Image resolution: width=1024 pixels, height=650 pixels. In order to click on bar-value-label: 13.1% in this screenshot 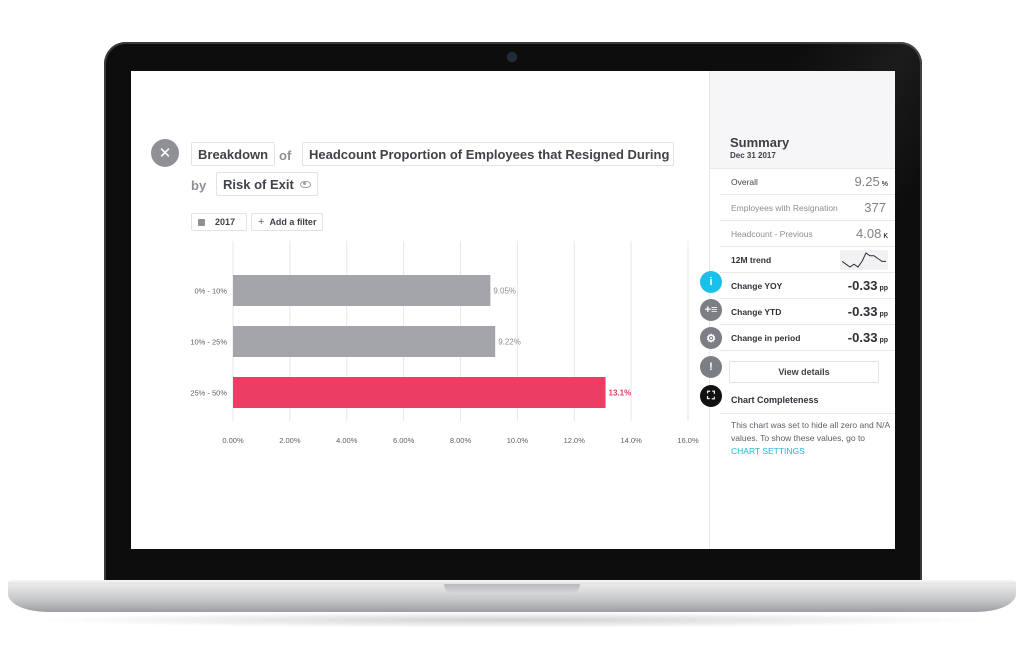, I will do `click(620, 393)`.